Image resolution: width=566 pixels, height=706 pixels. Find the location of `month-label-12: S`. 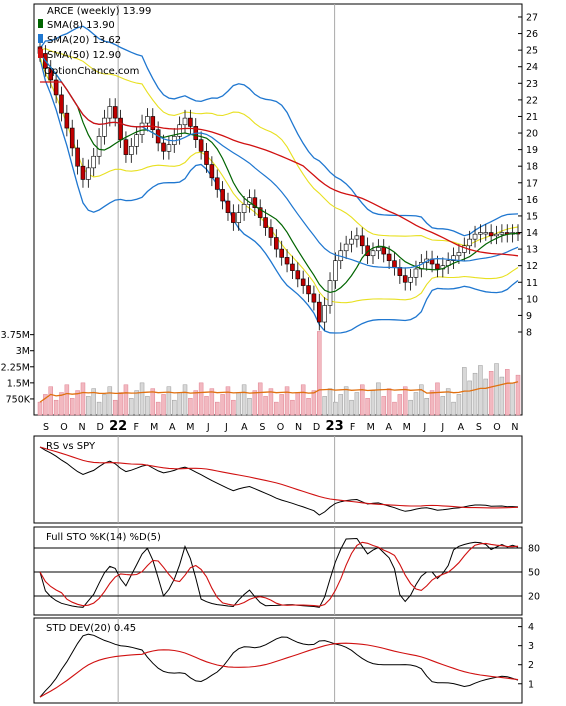

month-label-12: S is located at coordinates (262, 427).